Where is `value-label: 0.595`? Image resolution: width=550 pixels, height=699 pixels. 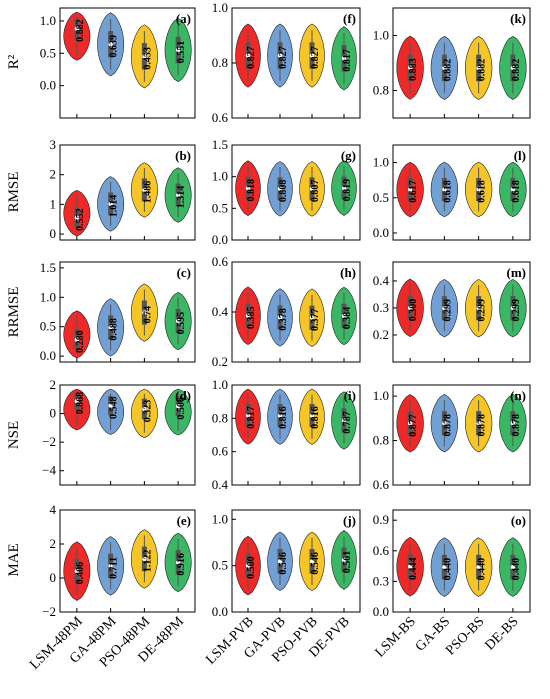
value-label: 0.595 is located at coordinates (181, 323).